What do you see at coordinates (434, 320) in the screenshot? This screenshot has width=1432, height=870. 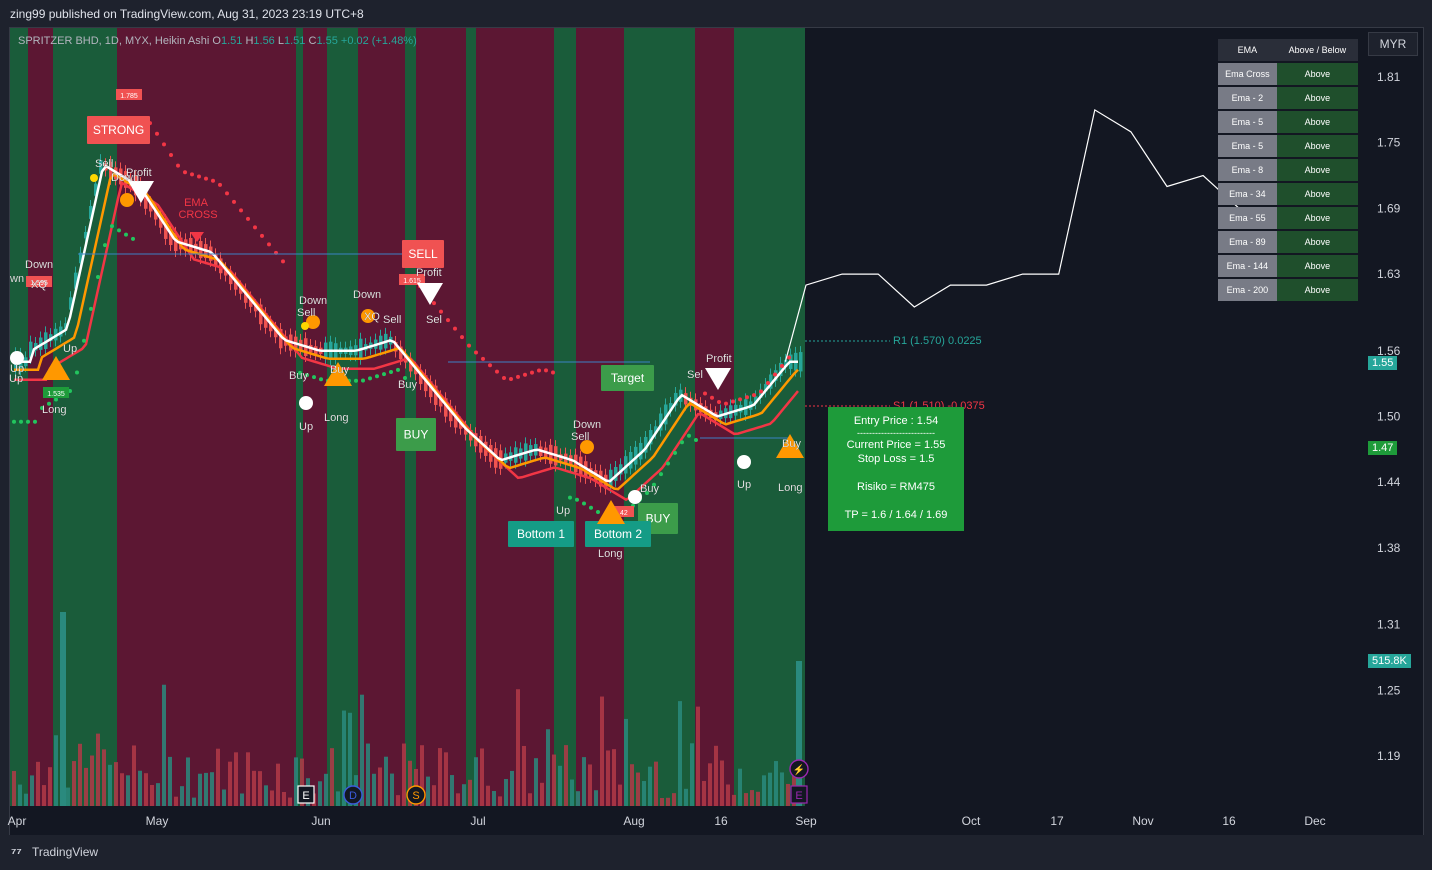 I see `signal-text: Sel` at bounding box center [434, 320].